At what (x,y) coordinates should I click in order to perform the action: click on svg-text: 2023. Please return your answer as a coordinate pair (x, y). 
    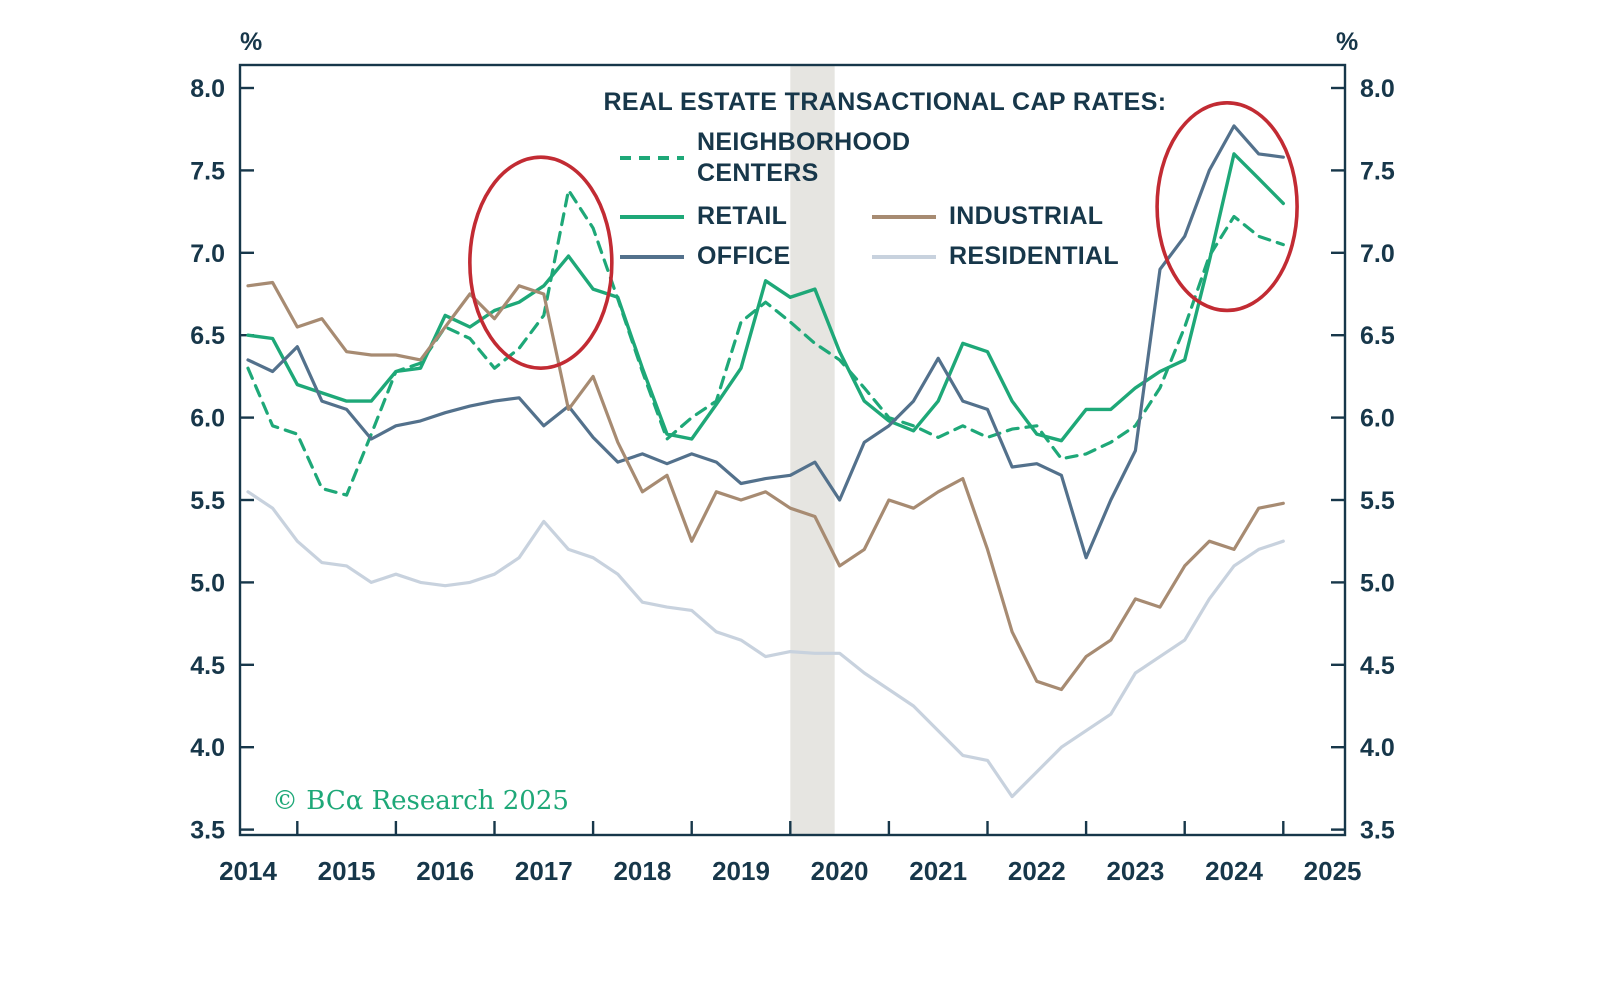
    Looking at the image, I should click on (1135, 871).